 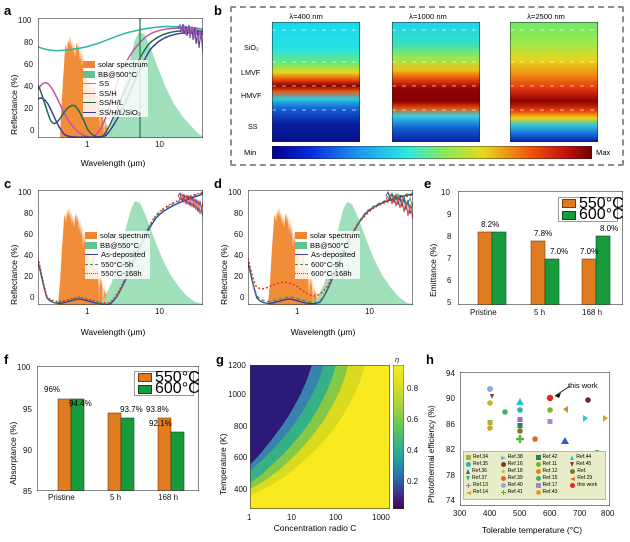 I want to click on panel-e-xtick-168h: 168 h, so click(x=592, y=312).